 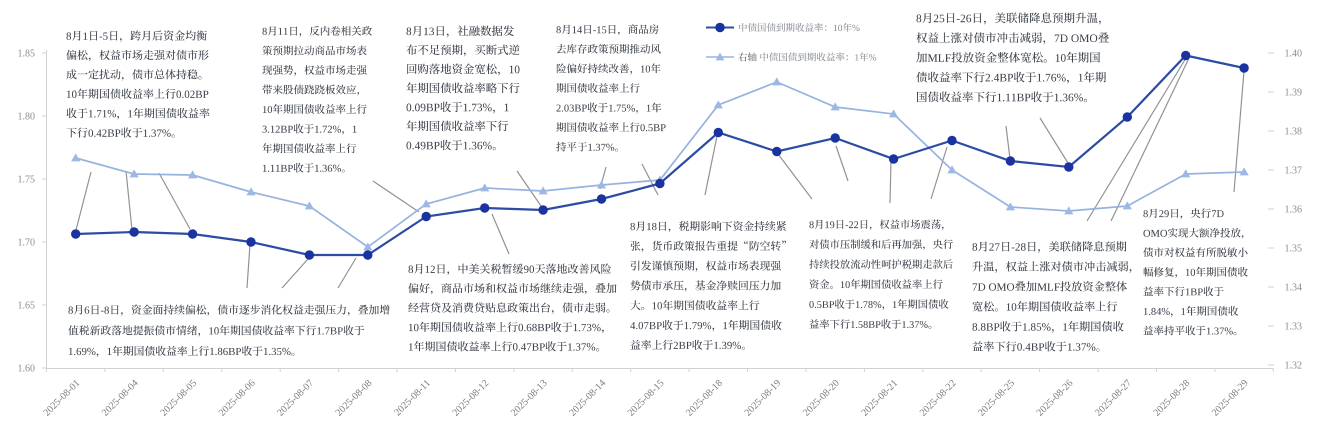 What do you see at coordinates (1294, 171) in the screenshot?
I see `svg-text: 1.37` at bounding box center [1294, 171].